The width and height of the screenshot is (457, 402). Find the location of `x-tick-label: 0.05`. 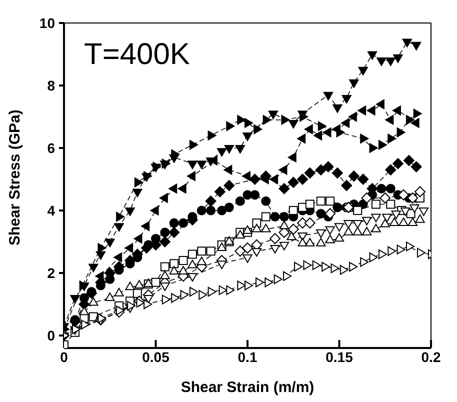

x-tick-label: 0.05 is located at coordinates (156, 356).